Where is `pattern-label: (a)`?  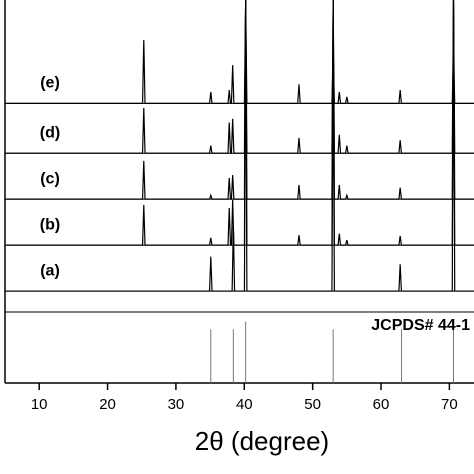
pattern-label: (a) is located at coordinates (50, 270).